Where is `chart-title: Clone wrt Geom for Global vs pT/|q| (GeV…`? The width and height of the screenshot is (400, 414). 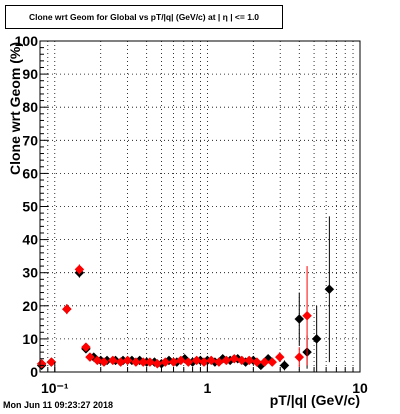
chart-title: Clone wrt Geom for Global vs pT/|q| (GeV… is located at coordinates (144, 17).